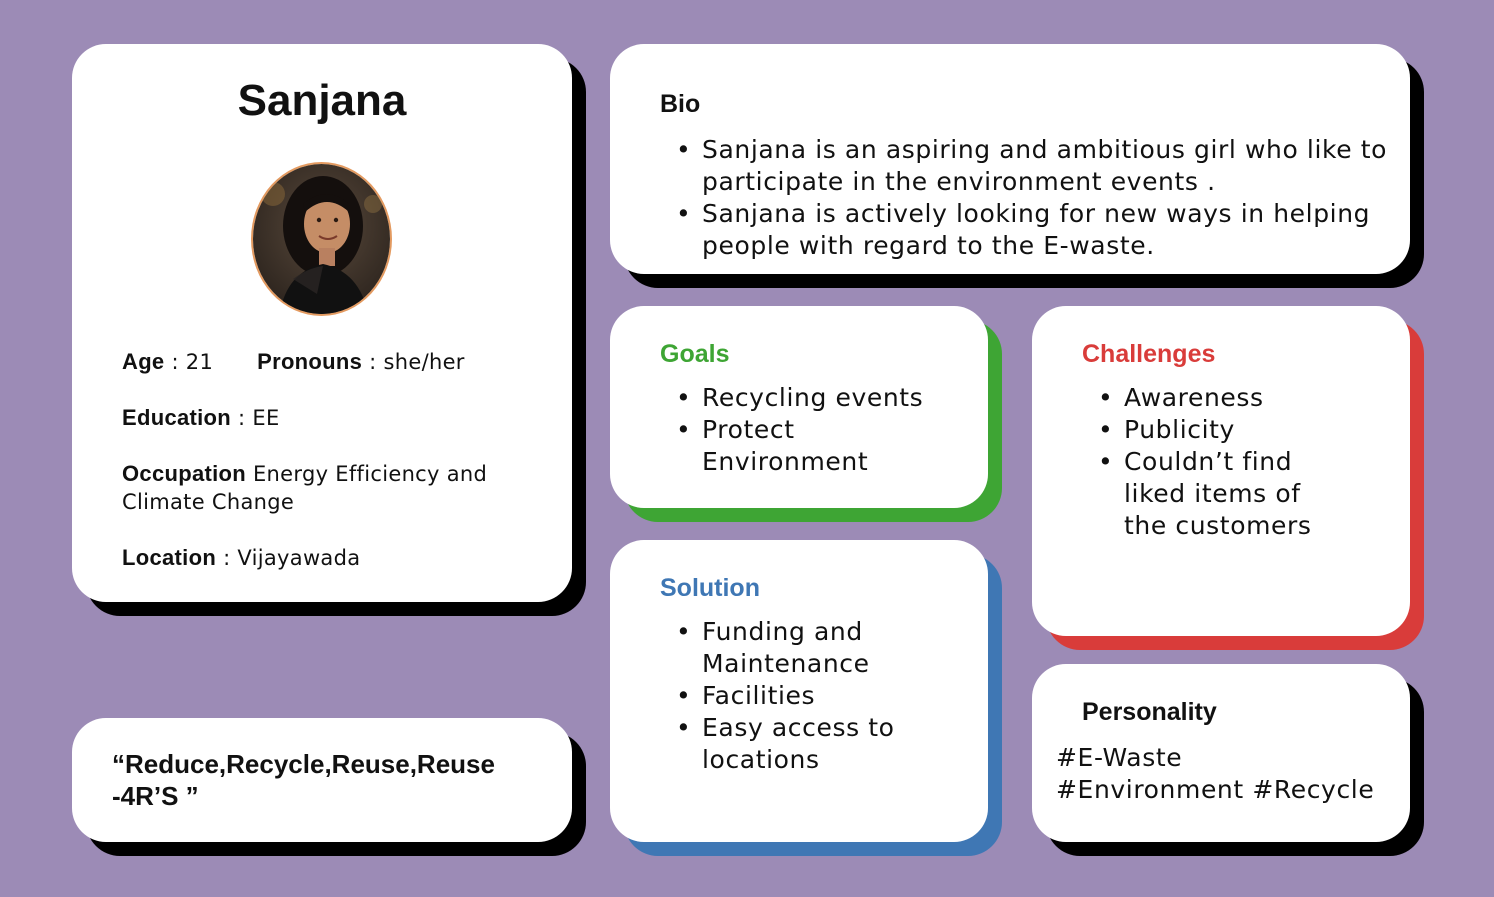 This screenshot has width=1494, height=897. What do you see at coordinates (710, 588) in the screenshot?
I see `solution-heading: Solution` at bounding box center [710, 588].